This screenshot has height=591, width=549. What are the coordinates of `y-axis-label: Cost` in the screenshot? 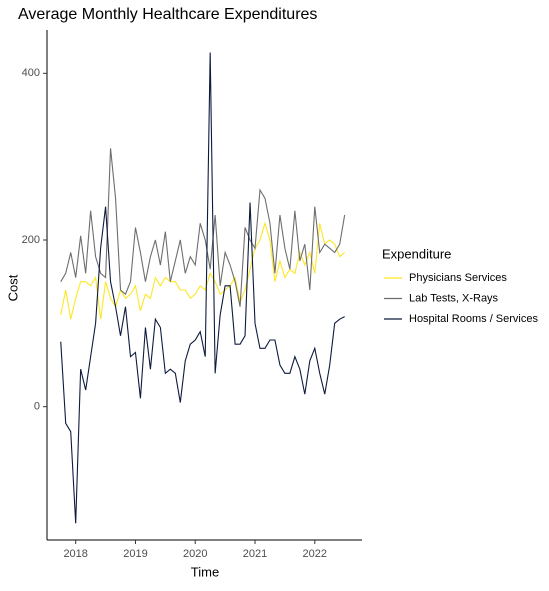 It's located at (12, 287).